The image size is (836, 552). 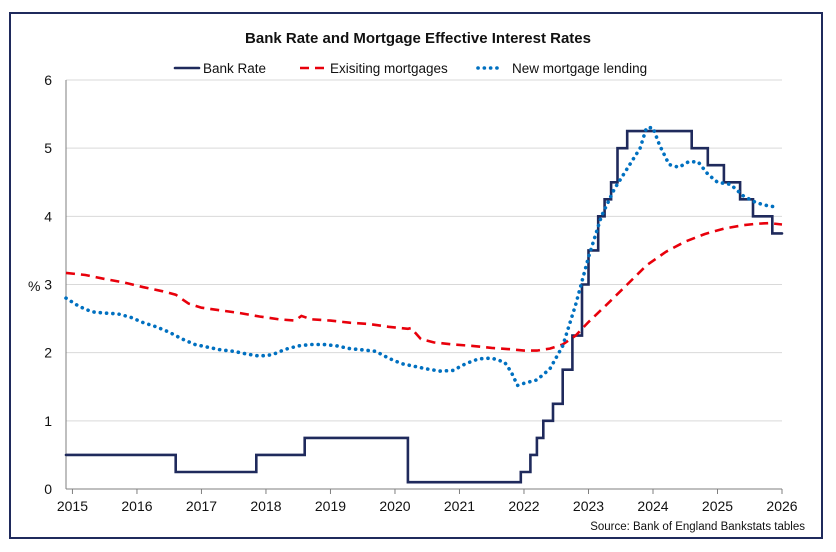 I want to click on y-tick-label: 3, so click(x=48, y=285).